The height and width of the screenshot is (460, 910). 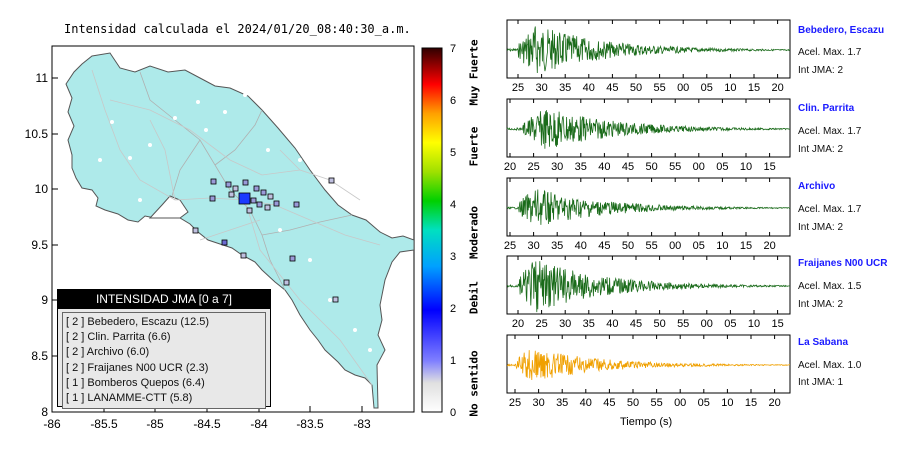 What do you see at coordinates (826, 108) in the screenshot?
I see `trace-station-name: Clin. Parrita` at bounding box center [826, 108].